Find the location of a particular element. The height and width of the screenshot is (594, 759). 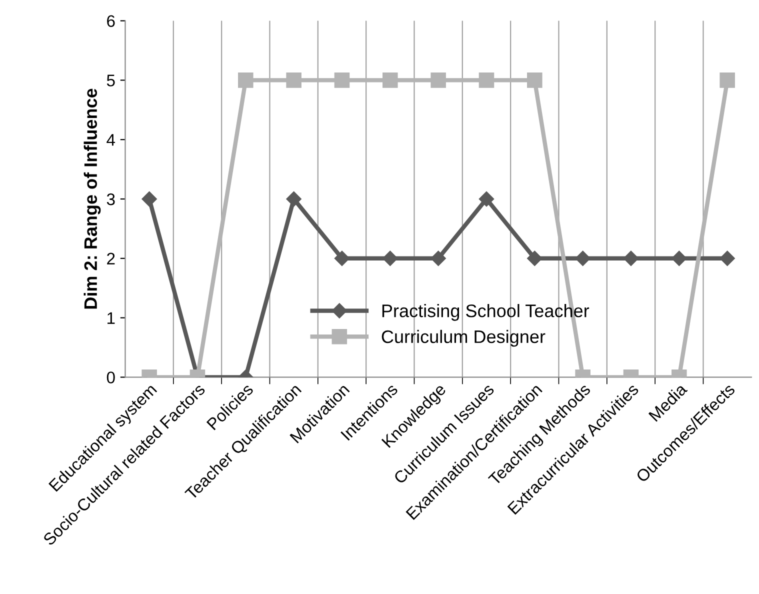

y-tick-label: 3 is located at coordinates (110, 199).